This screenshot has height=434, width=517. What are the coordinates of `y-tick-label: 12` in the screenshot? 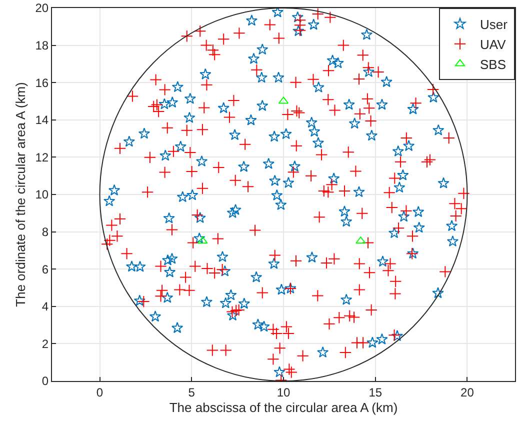 It's located at (42, 157).